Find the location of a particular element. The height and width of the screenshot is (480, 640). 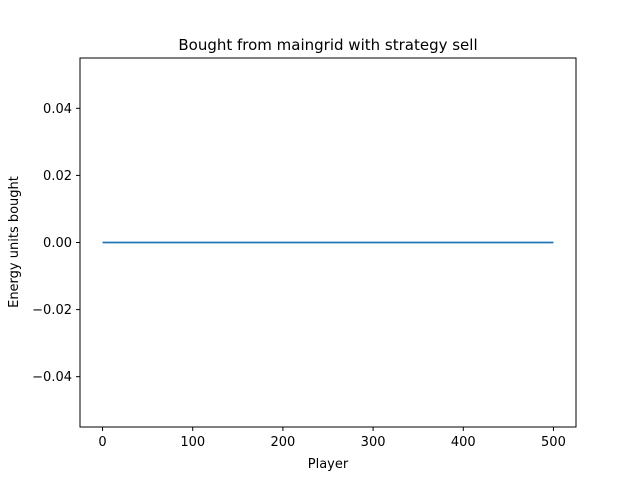

x-axis-label: Player is located at coordinates (328, 464).